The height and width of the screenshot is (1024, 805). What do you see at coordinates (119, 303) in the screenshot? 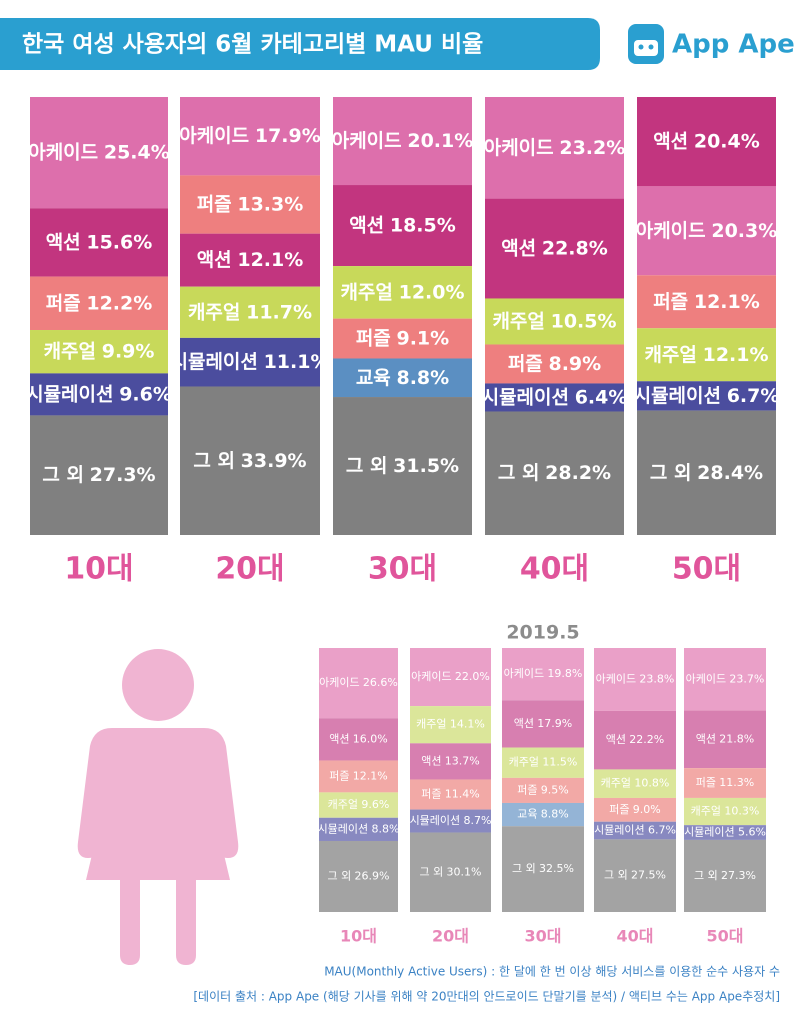
I see `segment-value-label: 12.2%` at bounding box center [119, 303].